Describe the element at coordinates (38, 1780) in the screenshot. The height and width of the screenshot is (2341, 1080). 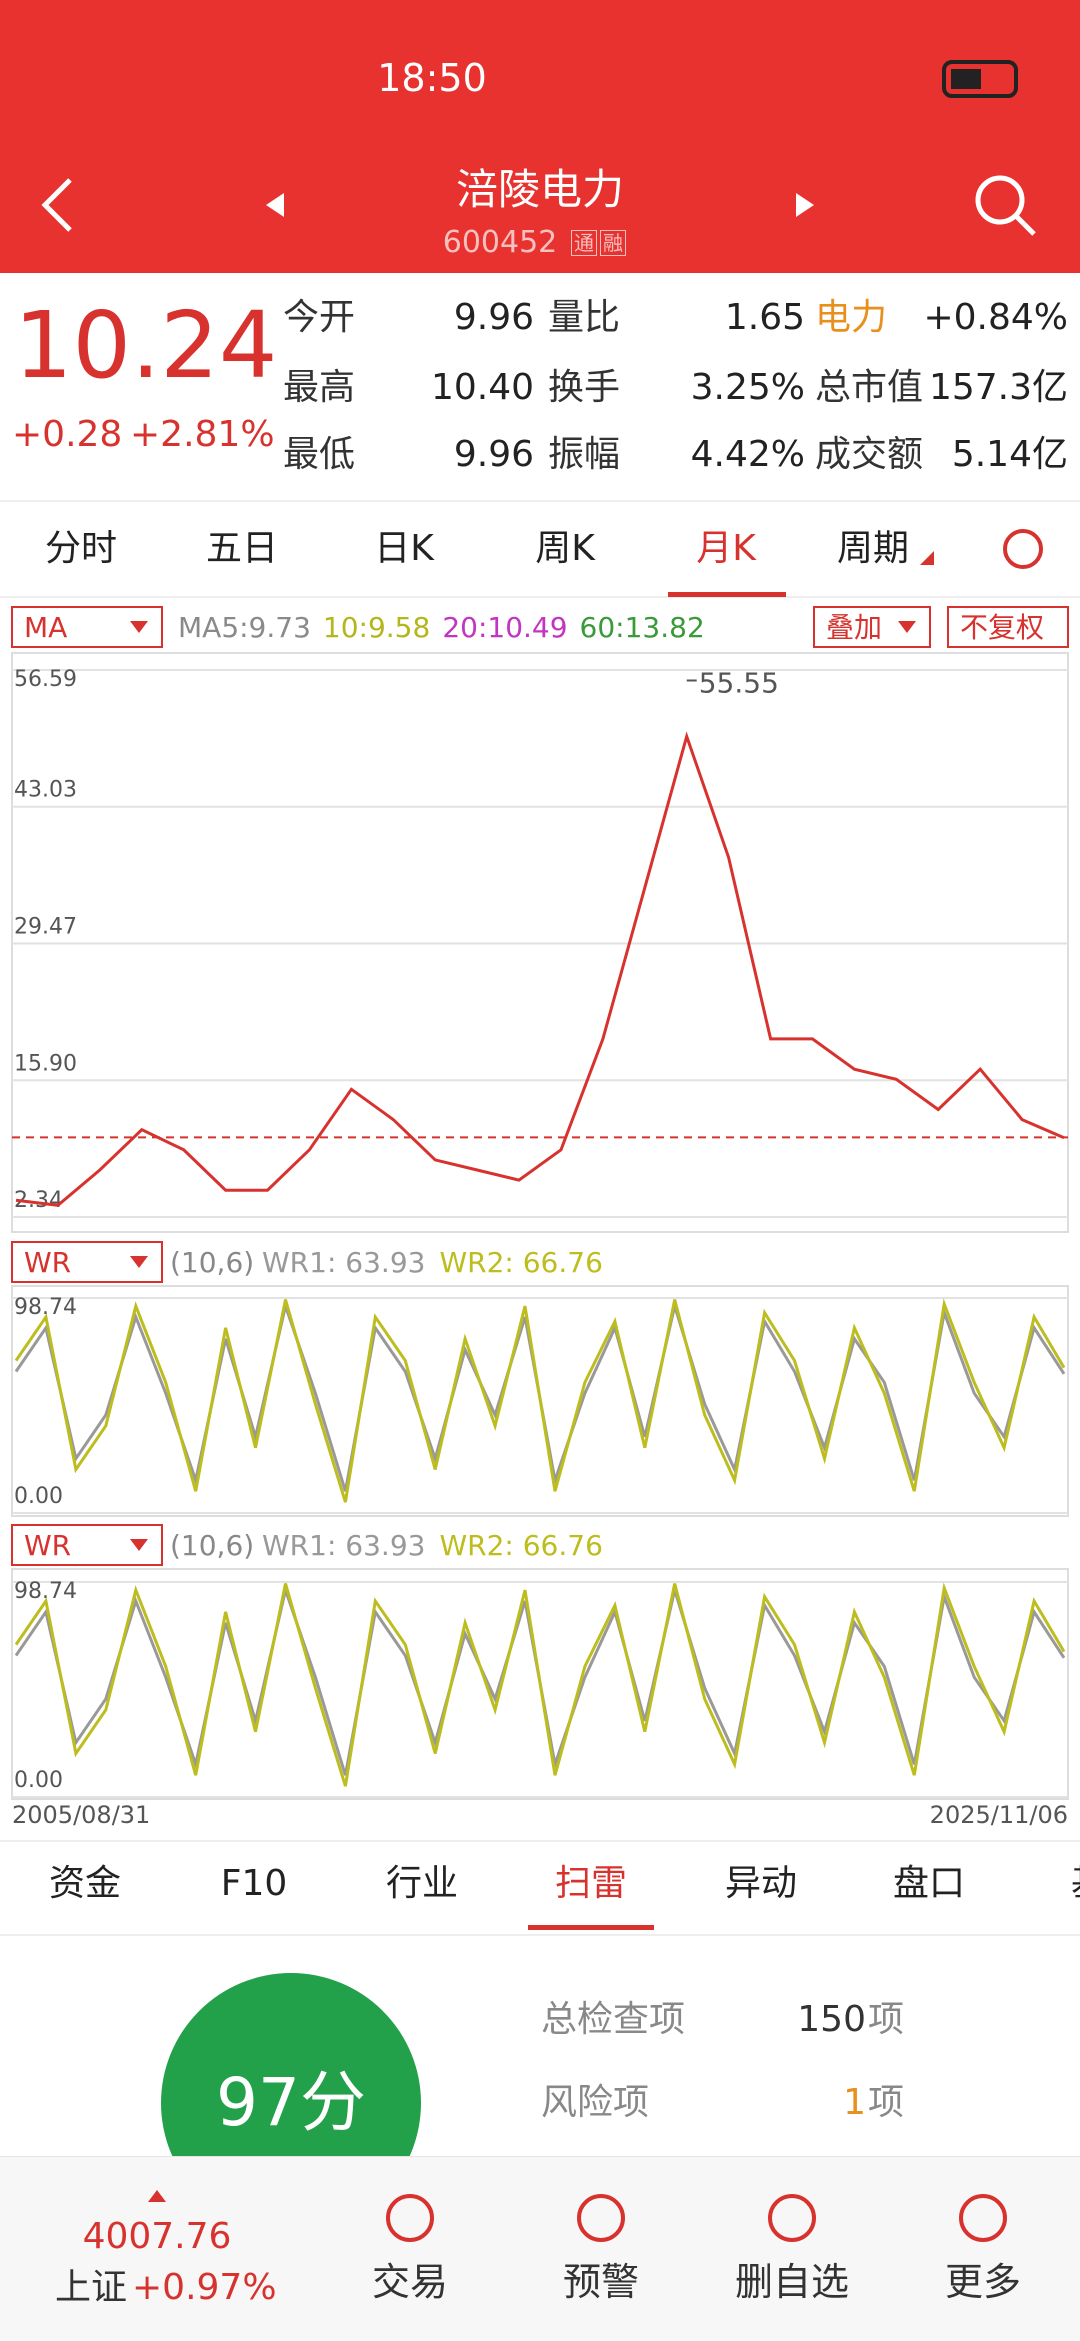
I see `y-tick-label: 0.00` at that location.